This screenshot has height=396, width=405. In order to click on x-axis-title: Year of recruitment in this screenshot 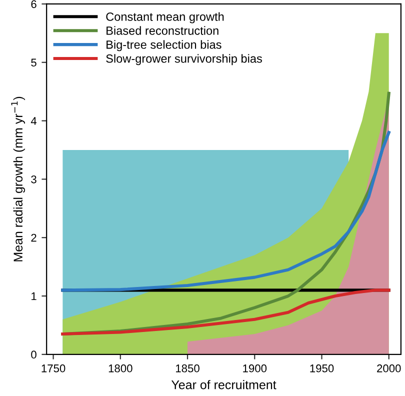, I will do `click(223, 385)`.